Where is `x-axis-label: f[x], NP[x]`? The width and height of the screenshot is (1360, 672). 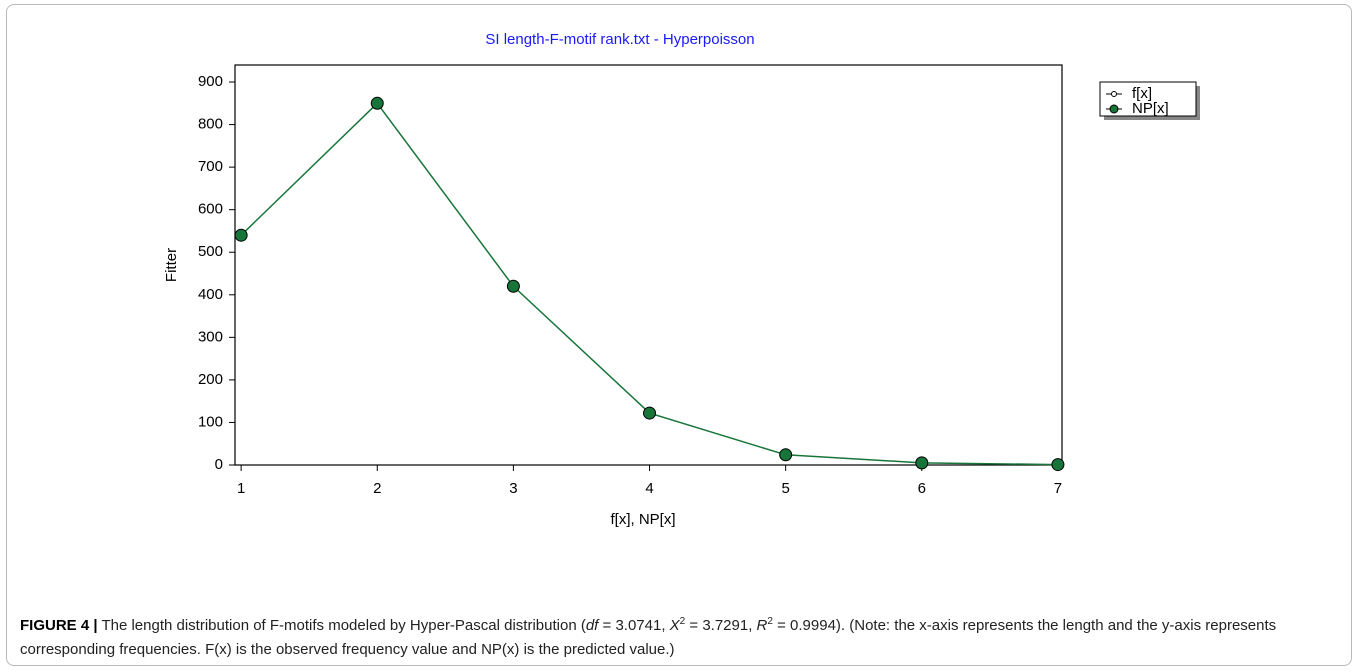 x-axis-label: f[x], NP[x] is located at coordinates (642, 519).